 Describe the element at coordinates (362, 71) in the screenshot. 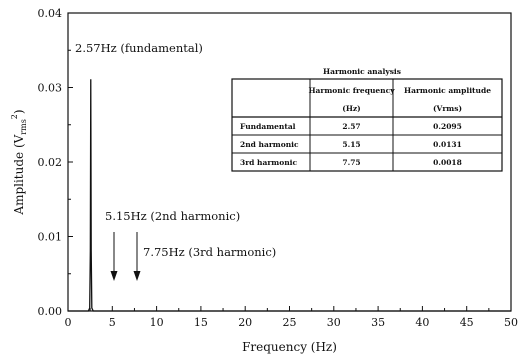

I see `table-title: Harmonic analysis` at that location.